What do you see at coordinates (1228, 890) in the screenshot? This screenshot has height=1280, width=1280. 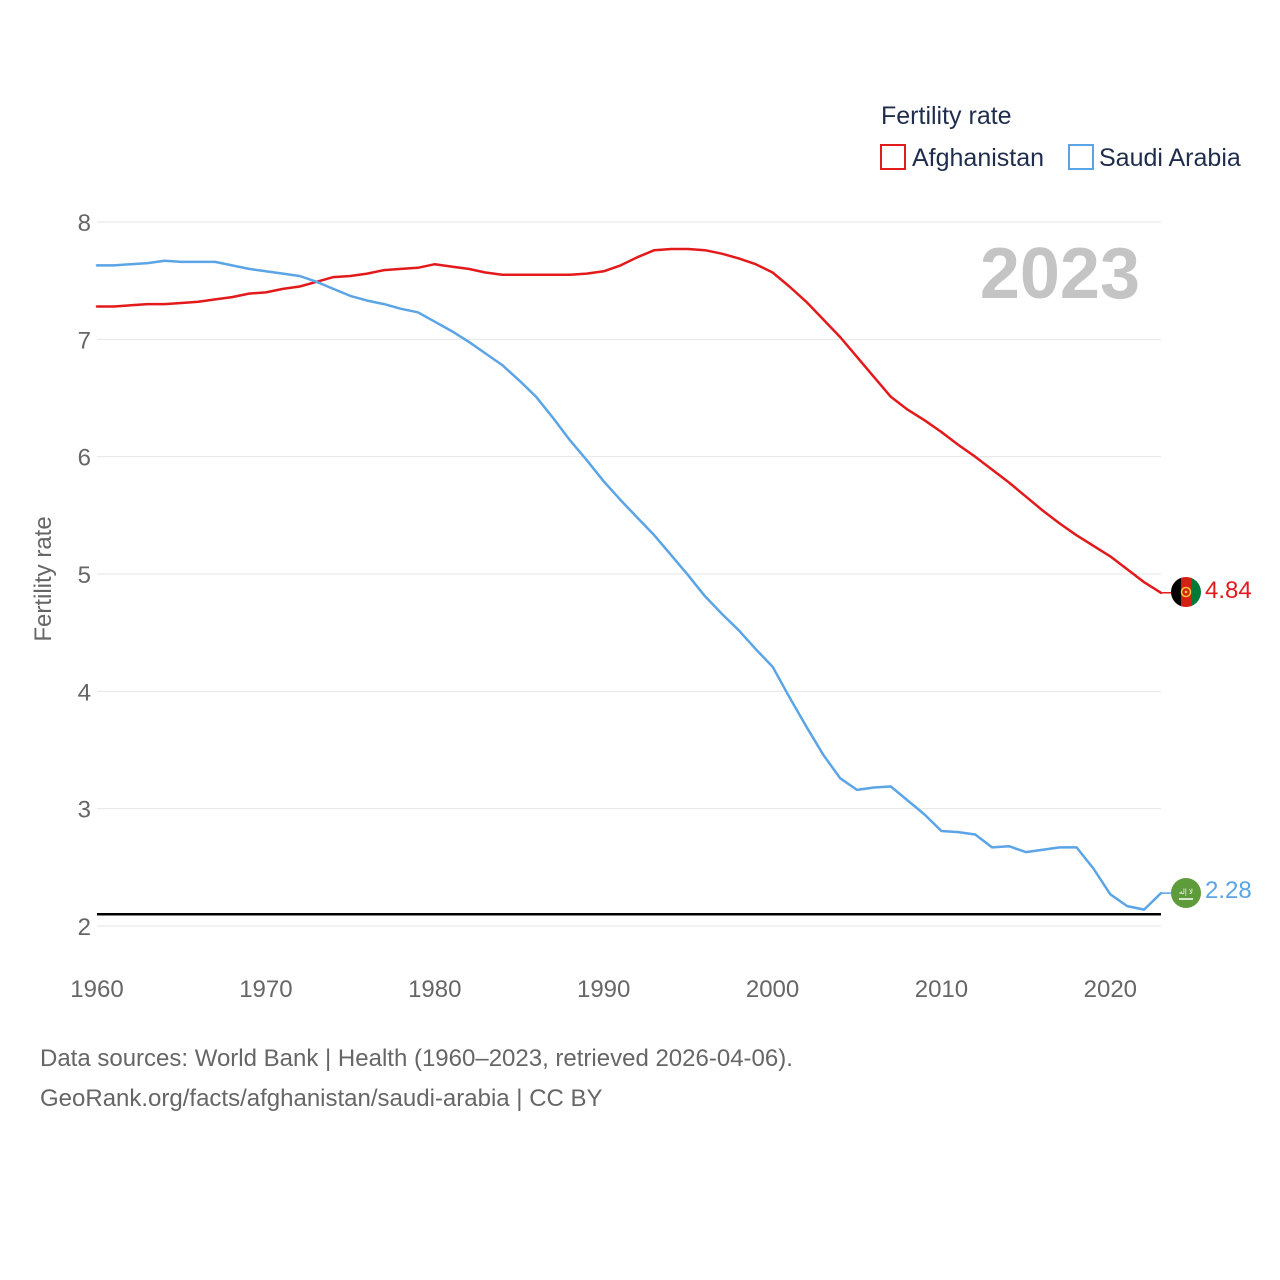 I see `saudi-arabia-end-value: 2.28` at bounding box center [1228, 890].